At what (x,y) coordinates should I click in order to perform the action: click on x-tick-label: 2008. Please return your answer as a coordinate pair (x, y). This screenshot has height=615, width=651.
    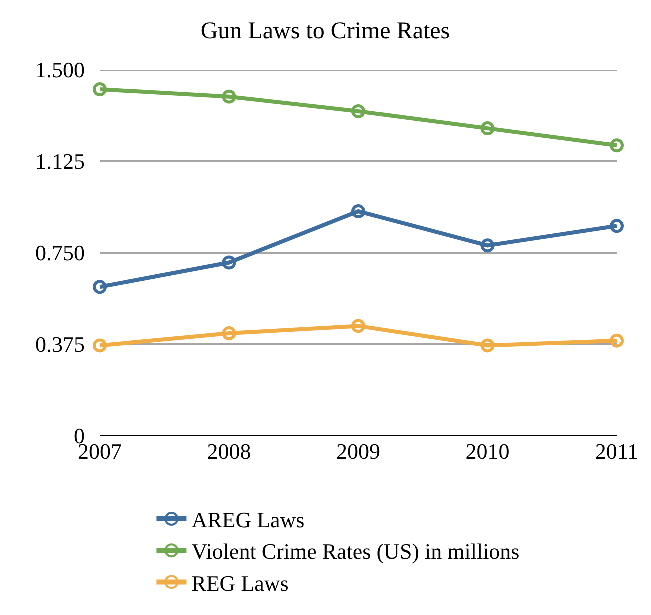
    Looking at the image, I should click on (229, 451).